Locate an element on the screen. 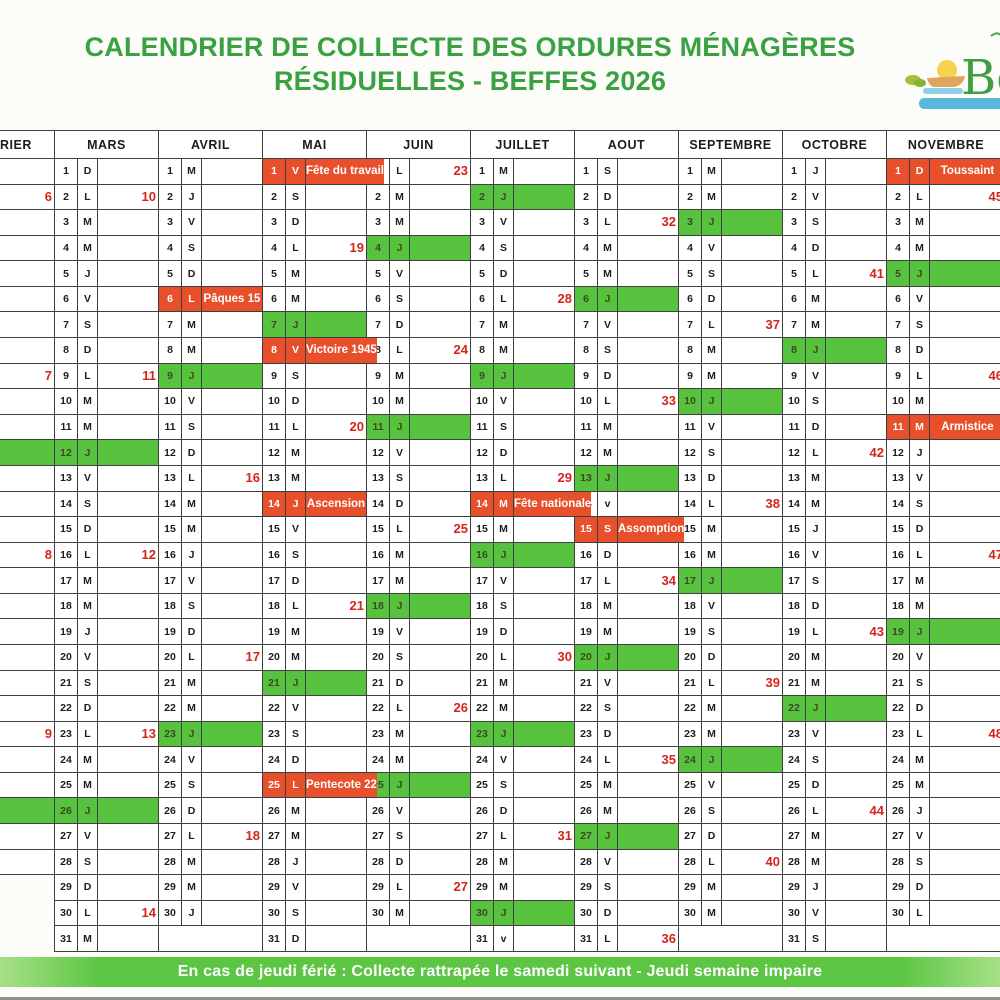 This screenshot has width=1000, height=1000. day-row: 10 D is located at coordinates (314, 402).